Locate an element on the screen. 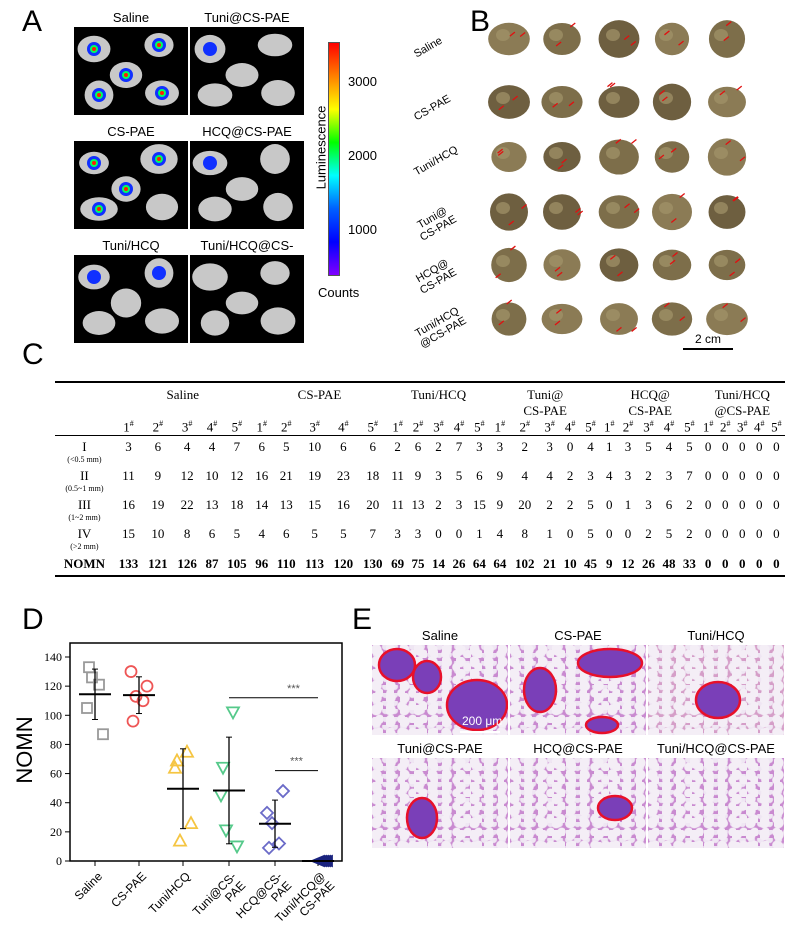  table-cell: 14 is located at coordinates (262, 505).